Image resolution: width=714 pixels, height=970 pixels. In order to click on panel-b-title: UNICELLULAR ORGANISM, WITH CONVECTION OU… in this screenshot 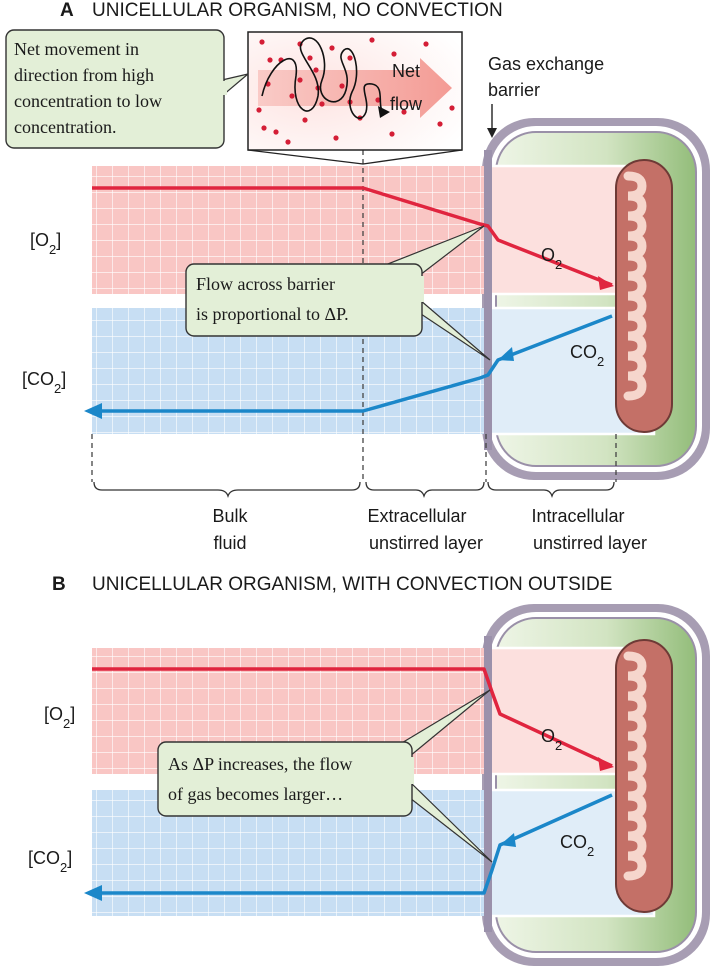, I will do `click(352, 584)`.